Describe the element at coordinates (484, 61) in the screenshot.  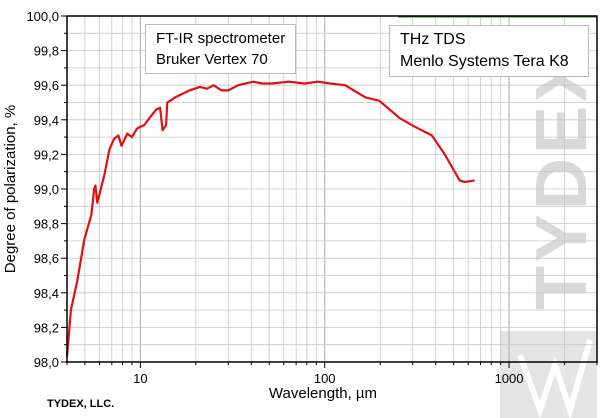
I see `annotation-line: Menlo Systems Tera K8` at that location.